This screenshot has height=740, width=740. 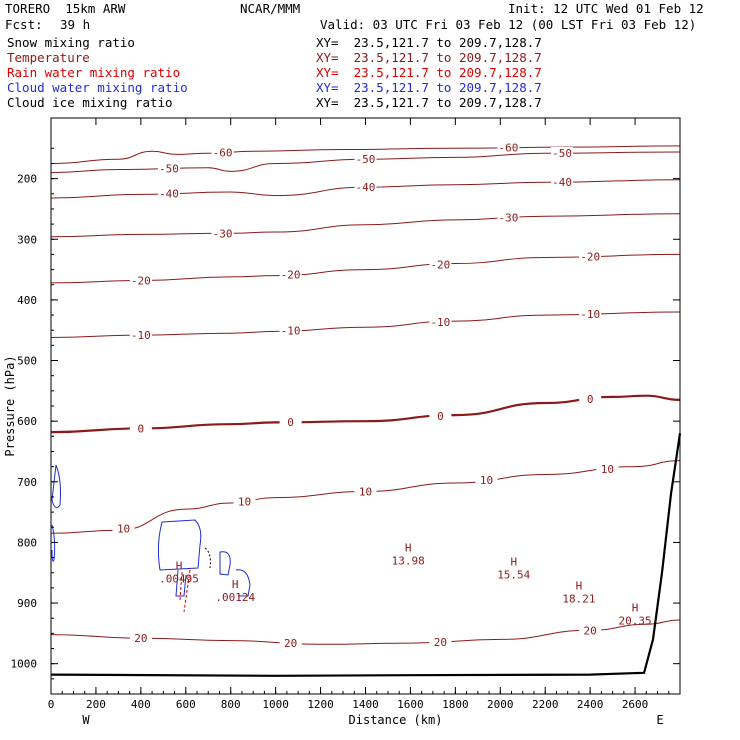 I want to click on legend-xy-cloud-water: XY= 23.5,121.7 to 209.7,128.7, so click(x=429, y=87).